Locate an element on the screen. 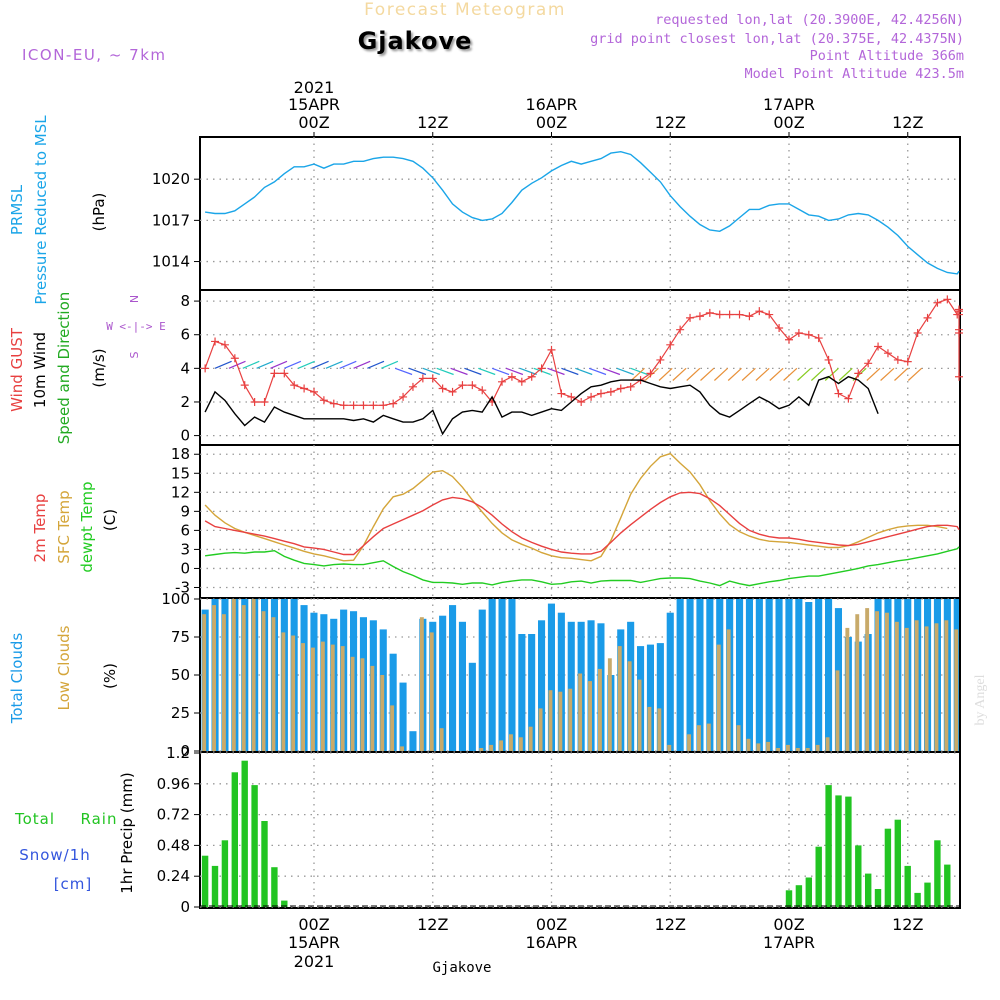  bottom-year: 2021 is located at coordinates (314, 961).